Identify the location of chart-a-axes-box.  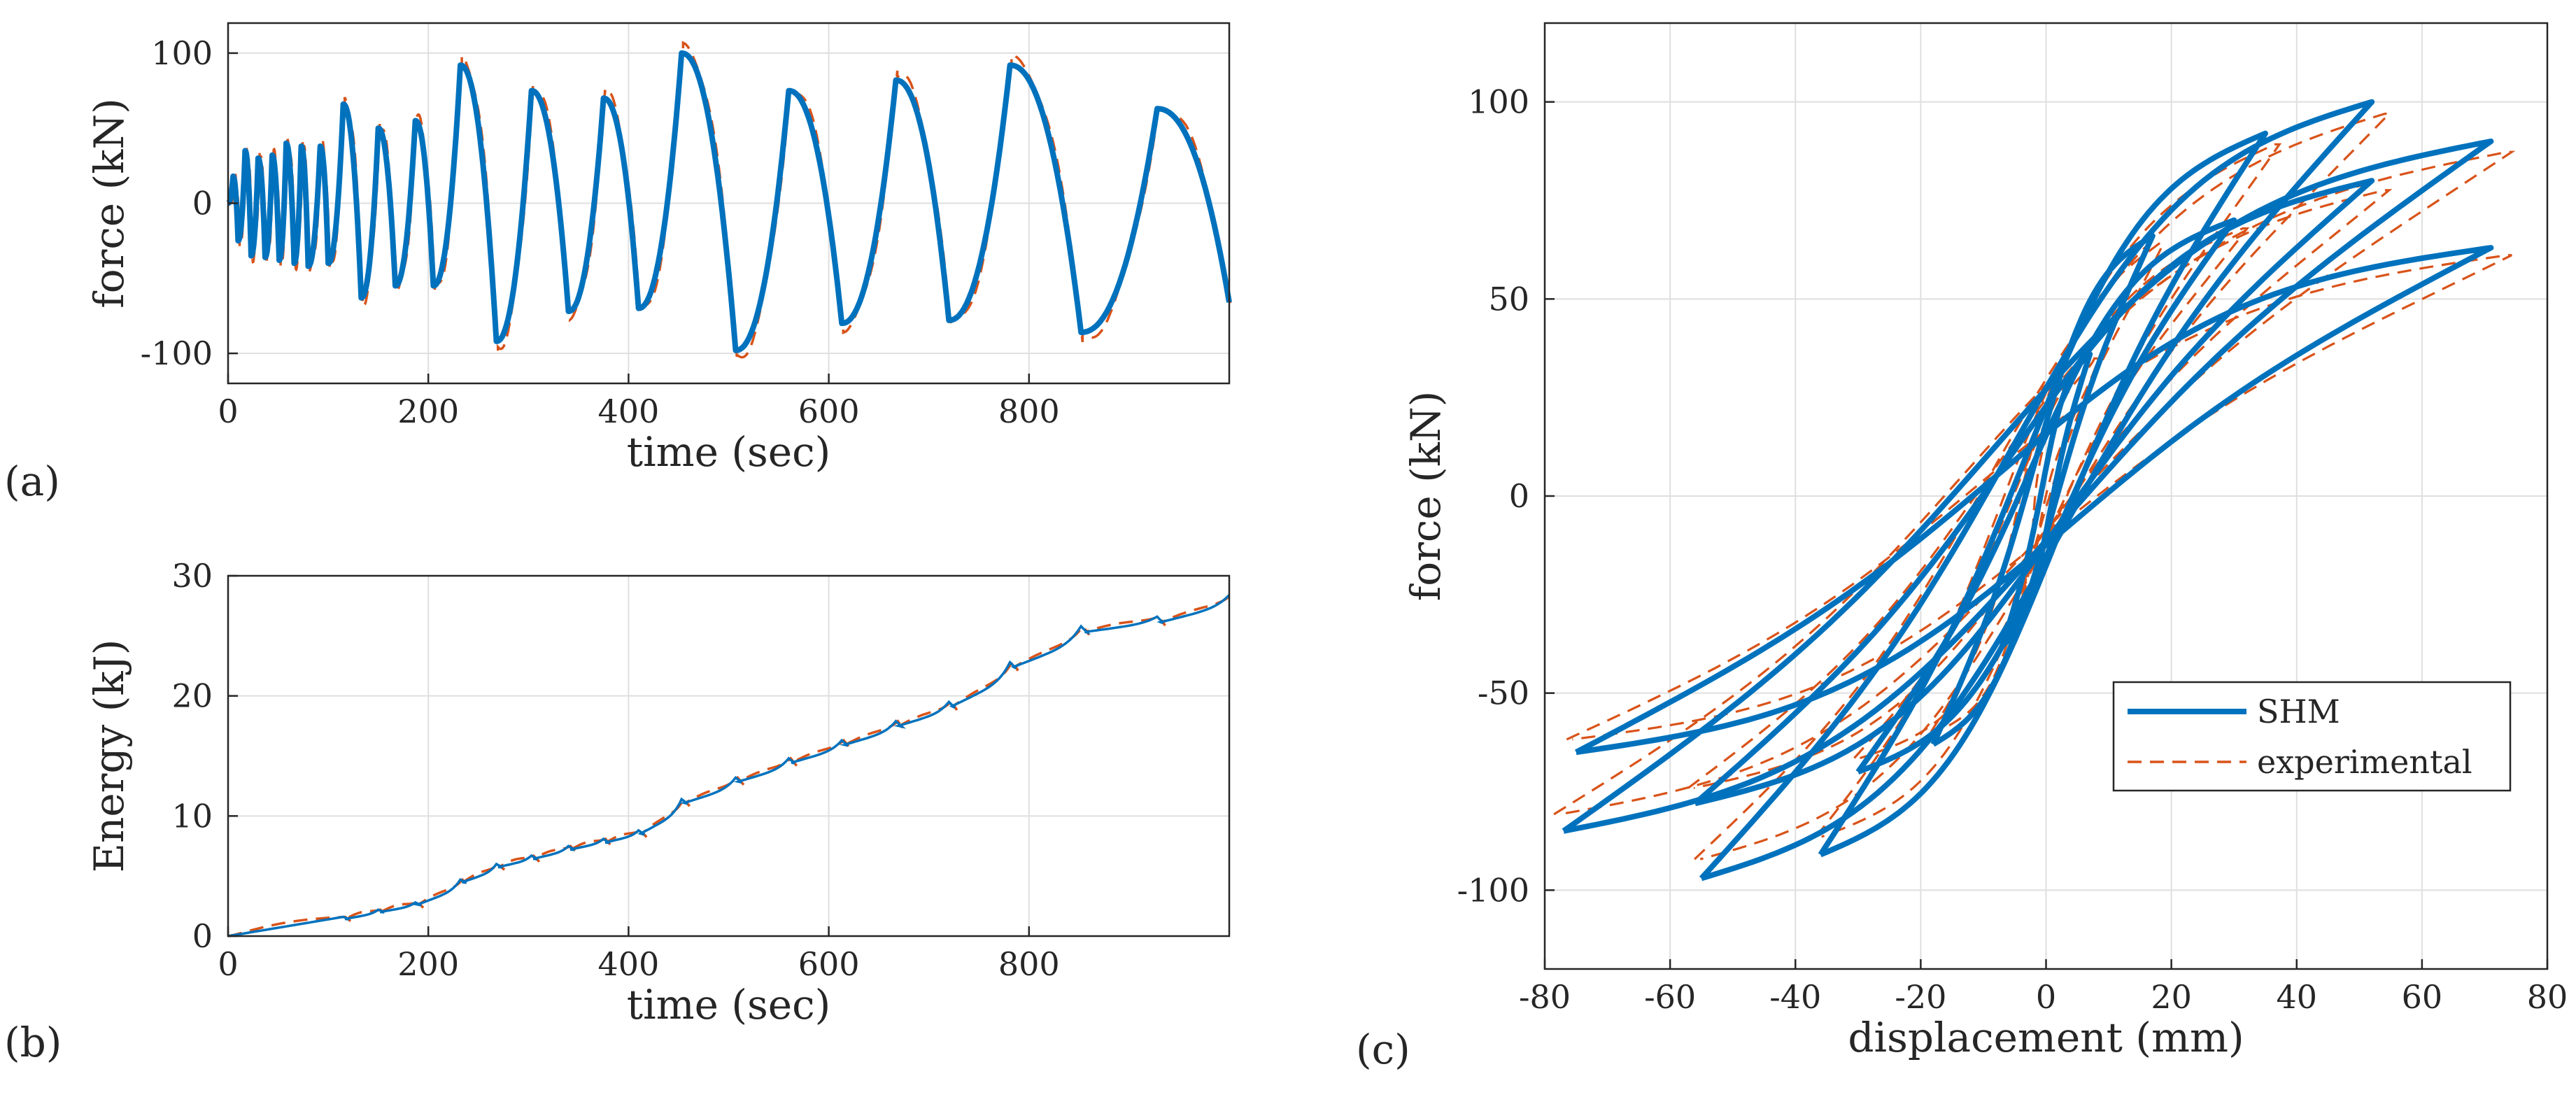
(729, 203).